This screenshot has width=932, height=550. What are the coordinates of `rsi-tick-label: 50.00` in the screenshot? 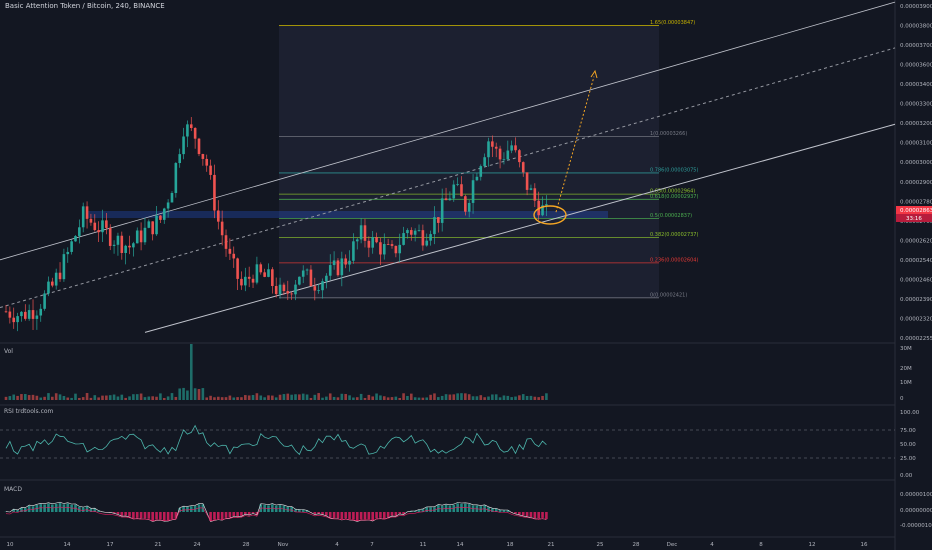 It's located at (908, 445).